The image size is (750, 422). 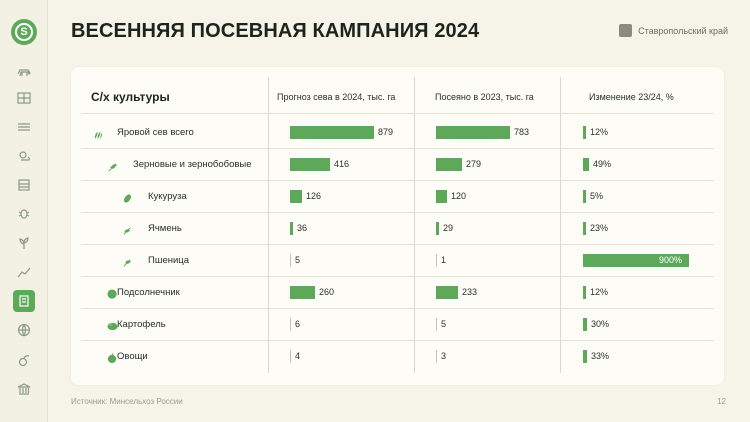 I want to click on source-note: Источник: Минсельхоз России, so click(x=127, y=401).